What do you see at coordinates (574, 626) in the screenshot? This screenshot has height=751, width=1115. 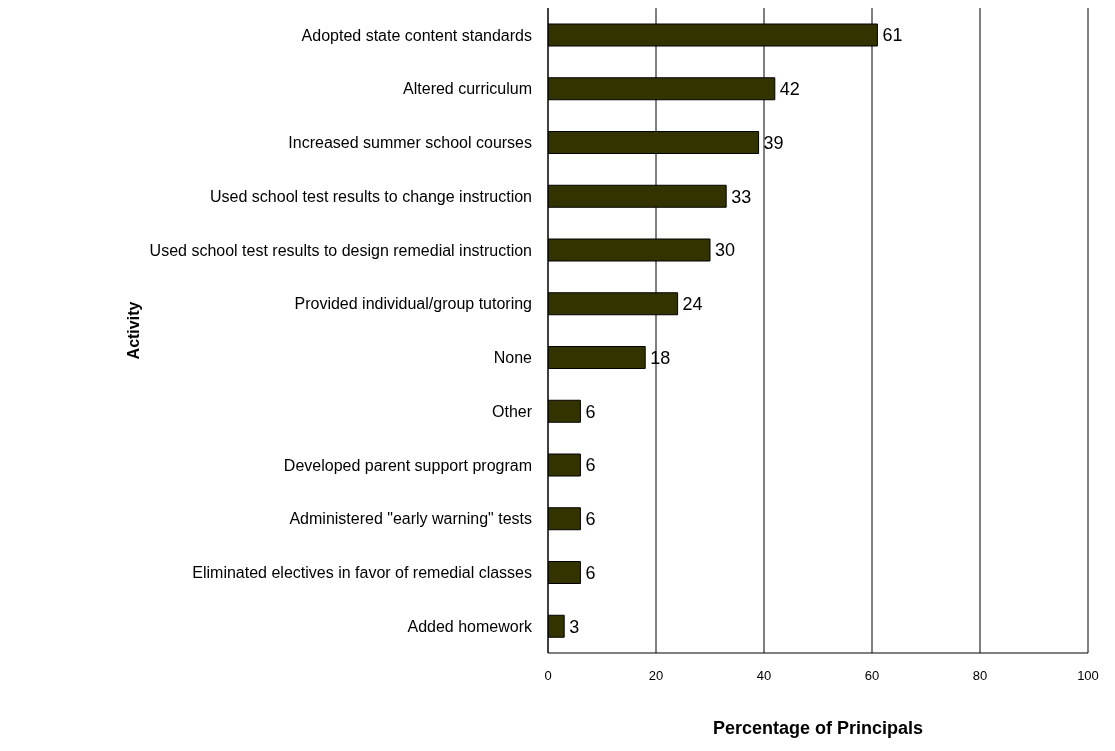 I see `data-label: 3` at bounding box center [574, 626].